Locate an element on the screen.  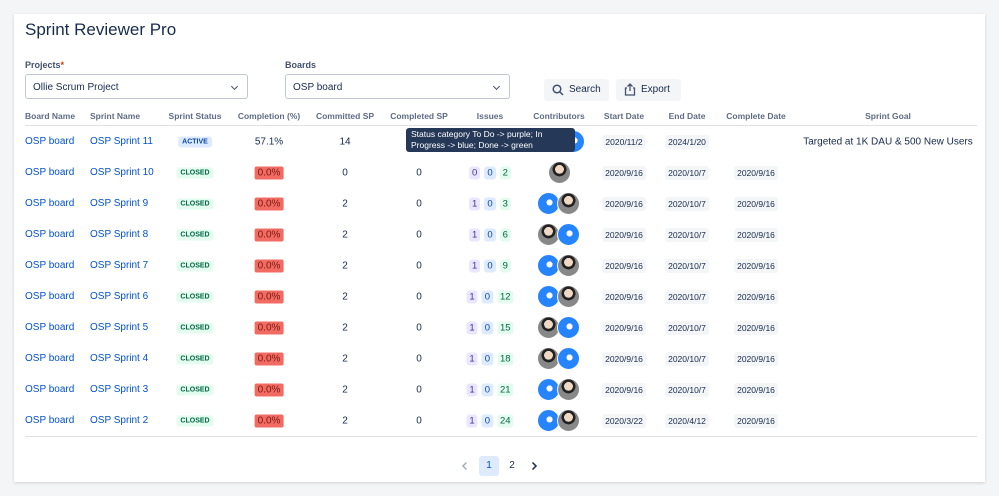
export-button: Export is located at coordinates (648, 90).